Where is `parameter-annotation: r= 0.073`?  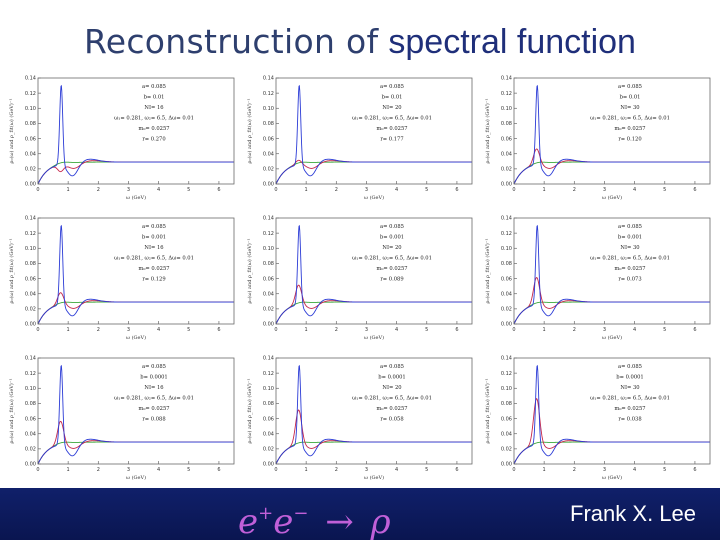 parameter-annotation: r= 0.073 is located at coordinates (629, 280).